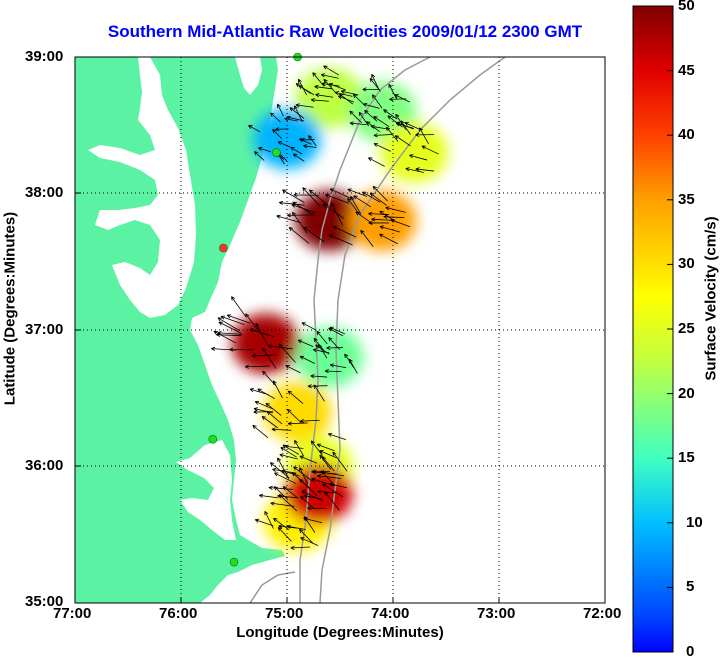 The image size is (724, 660). What do you see at coordinates (206, 490) in the screenshot?
I see `pamlico-sound` at bounding box center [206, 490].